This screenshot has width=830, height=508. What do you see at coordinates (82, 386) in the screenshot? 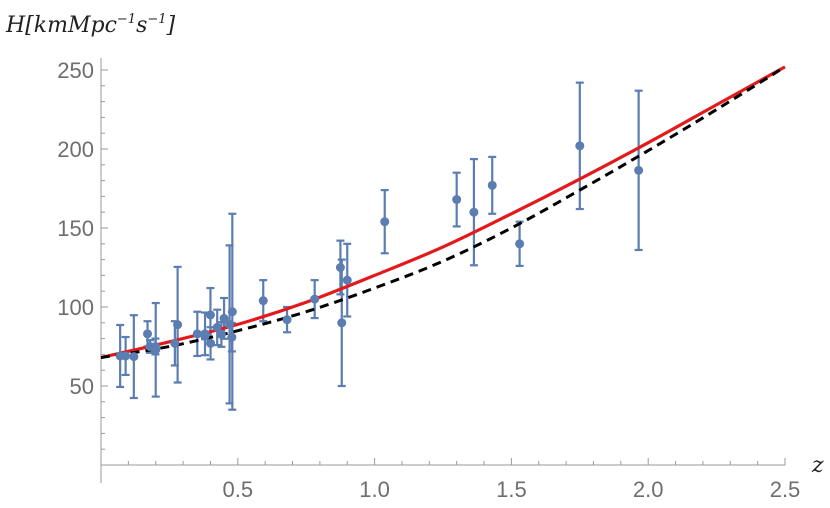
I see `y-tick-label: 50` at bounding box center [82, 386].